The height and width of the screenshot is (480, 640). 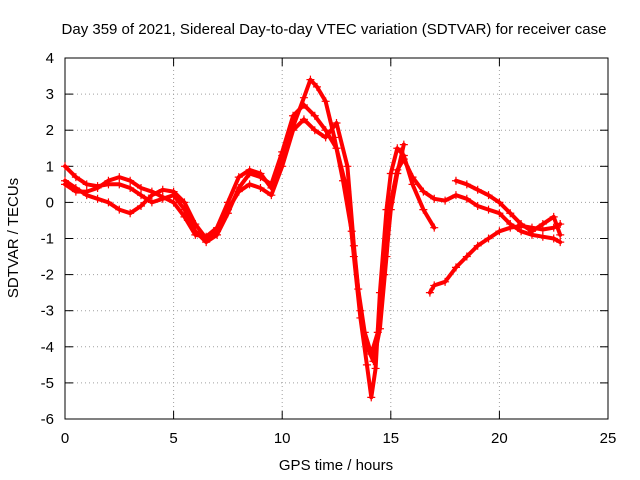 What do you see at coordinates (47, 383) in the screenshot?
I see `y-tick-label: -5` at bounding box center [47, 383].